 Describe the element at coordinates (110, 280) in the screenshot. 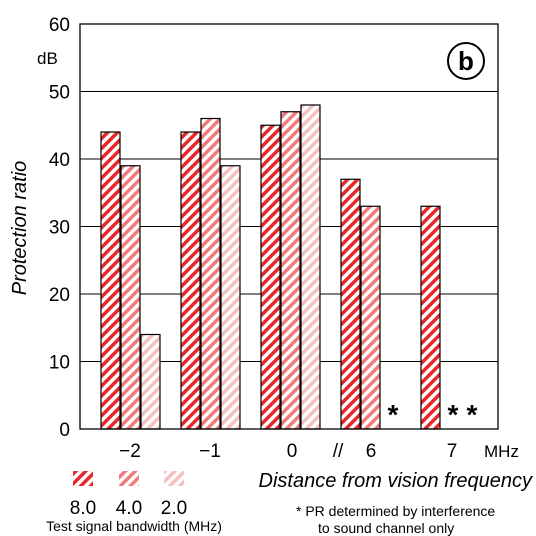

I see `bar-8.0-mhz-at--2` at that location.